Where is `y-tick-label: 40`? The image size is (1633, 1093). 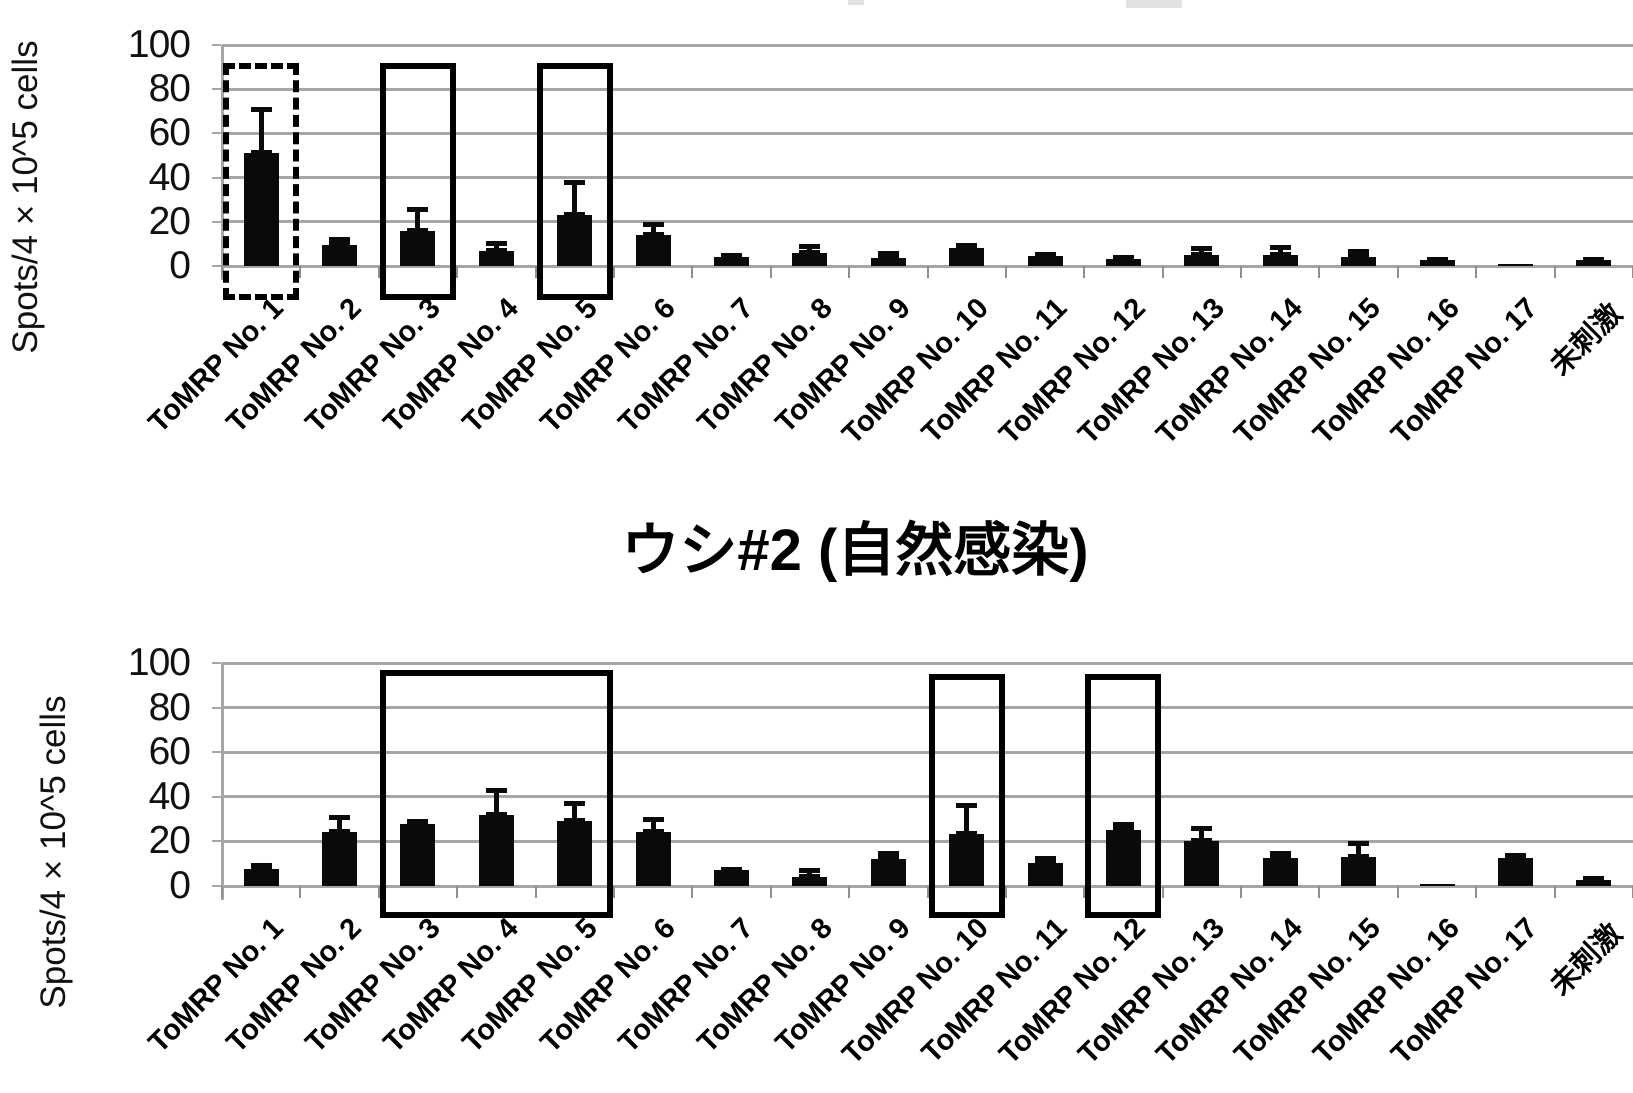
y-tick-label: 40 is located at coordinates (169, 796).